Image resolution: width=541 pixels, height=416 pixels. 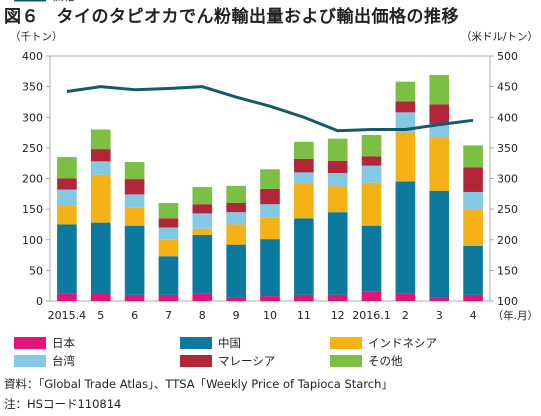 What do you see at coordinates (63, 343) in the screenshot?
I see `legend-label: 日本` at bounding box center [63, 343].